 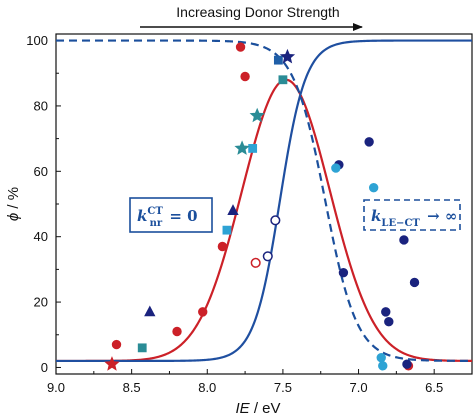 I want to click on x-tick-label: 6.5, so click(x=434, y=387).